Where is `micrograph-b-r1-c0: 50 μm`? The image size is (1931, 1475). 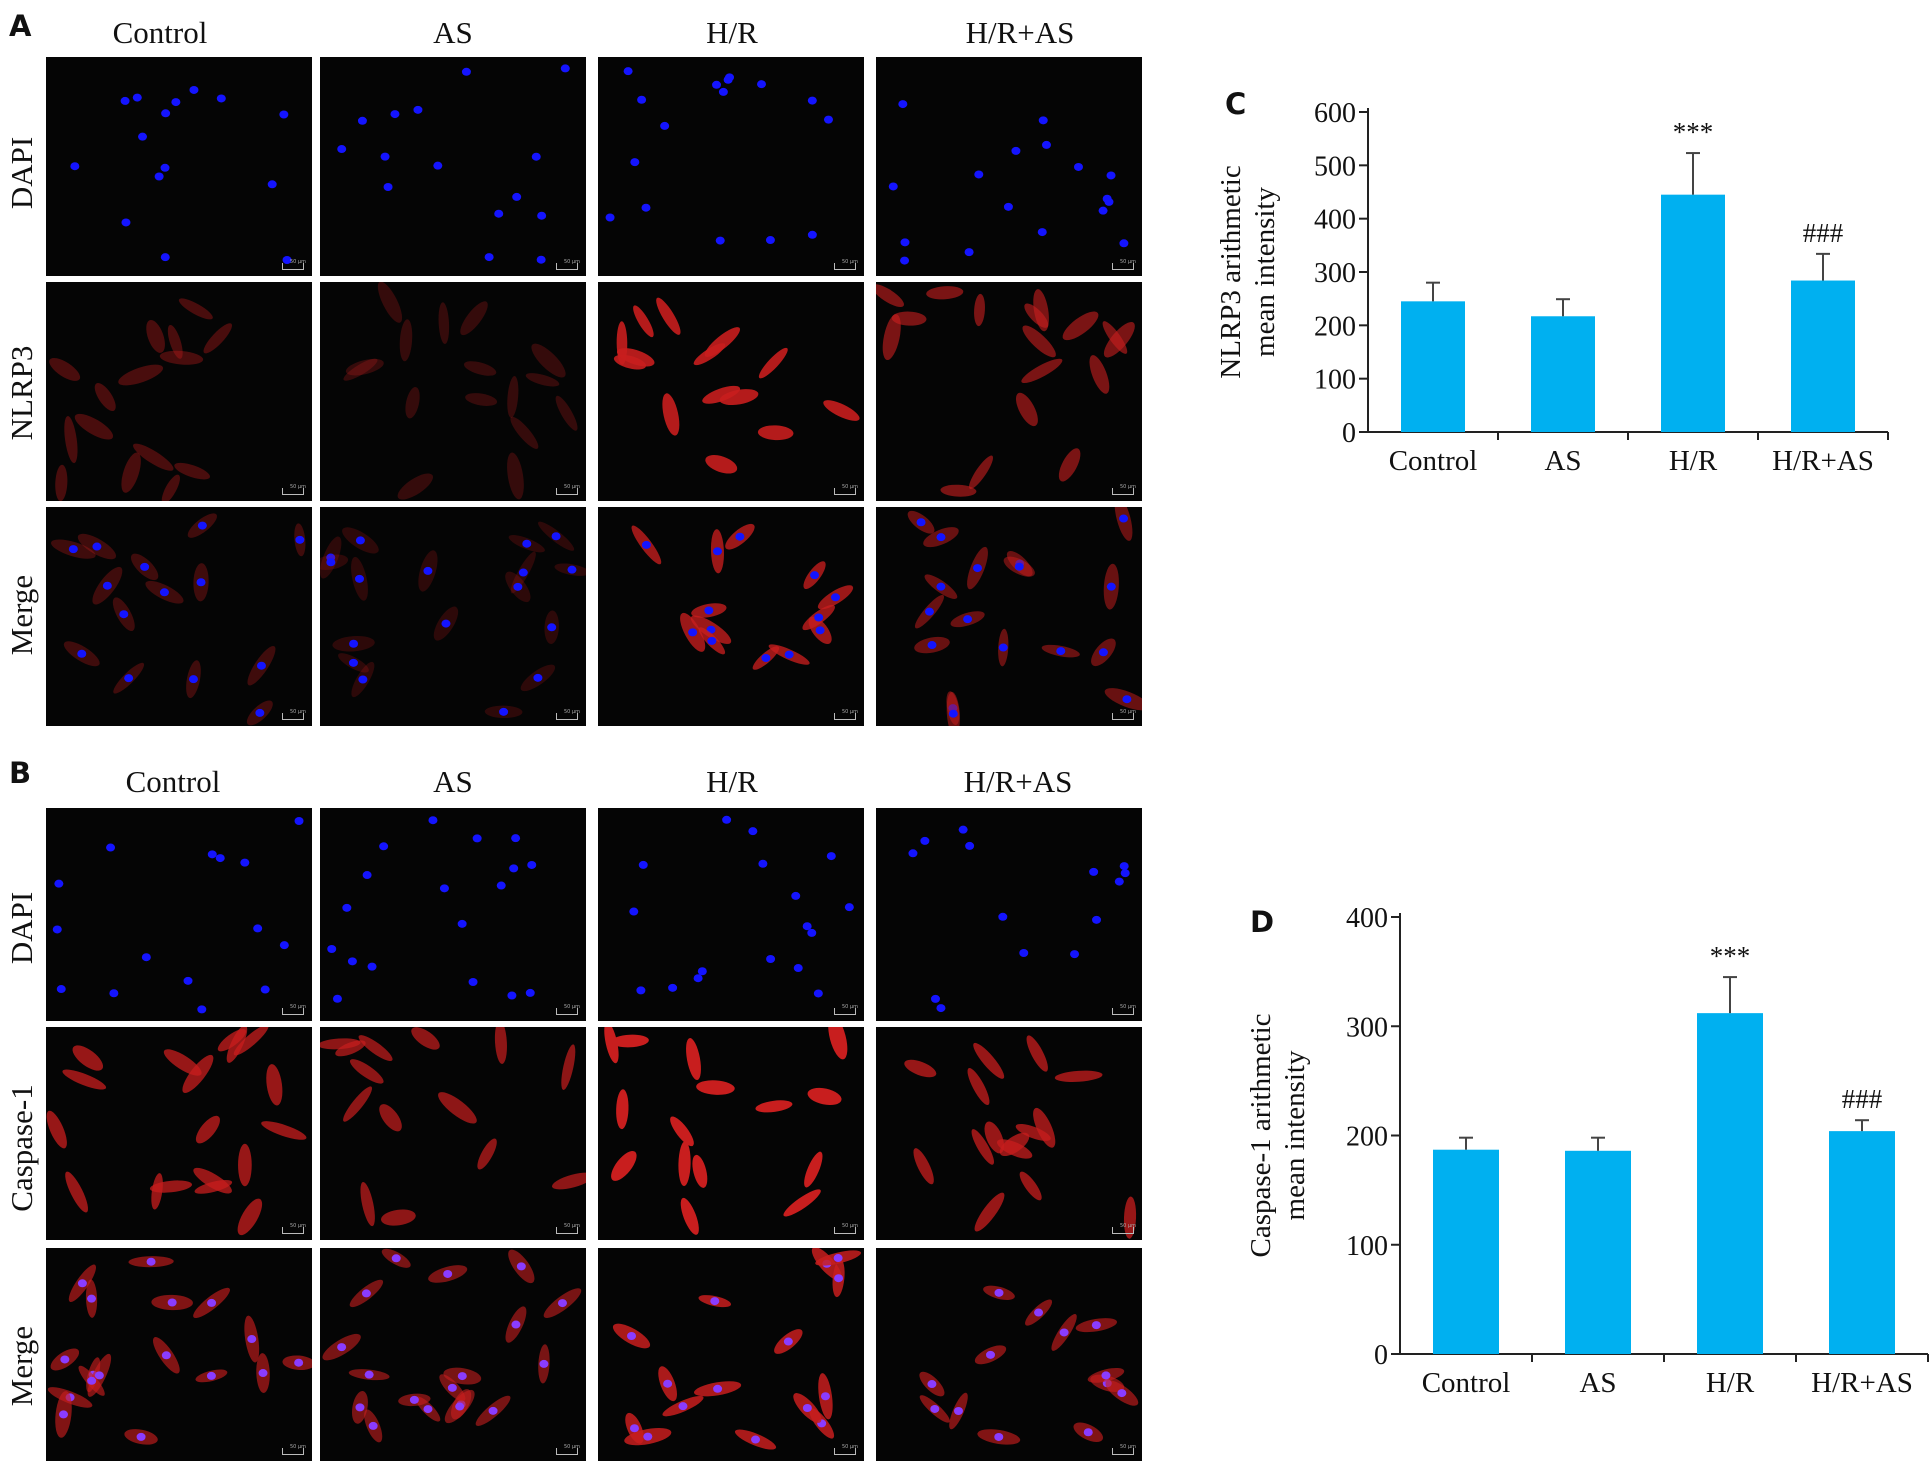
micrograph-b-r1-c0: 50 μm is located at coordinates (179, 1133).